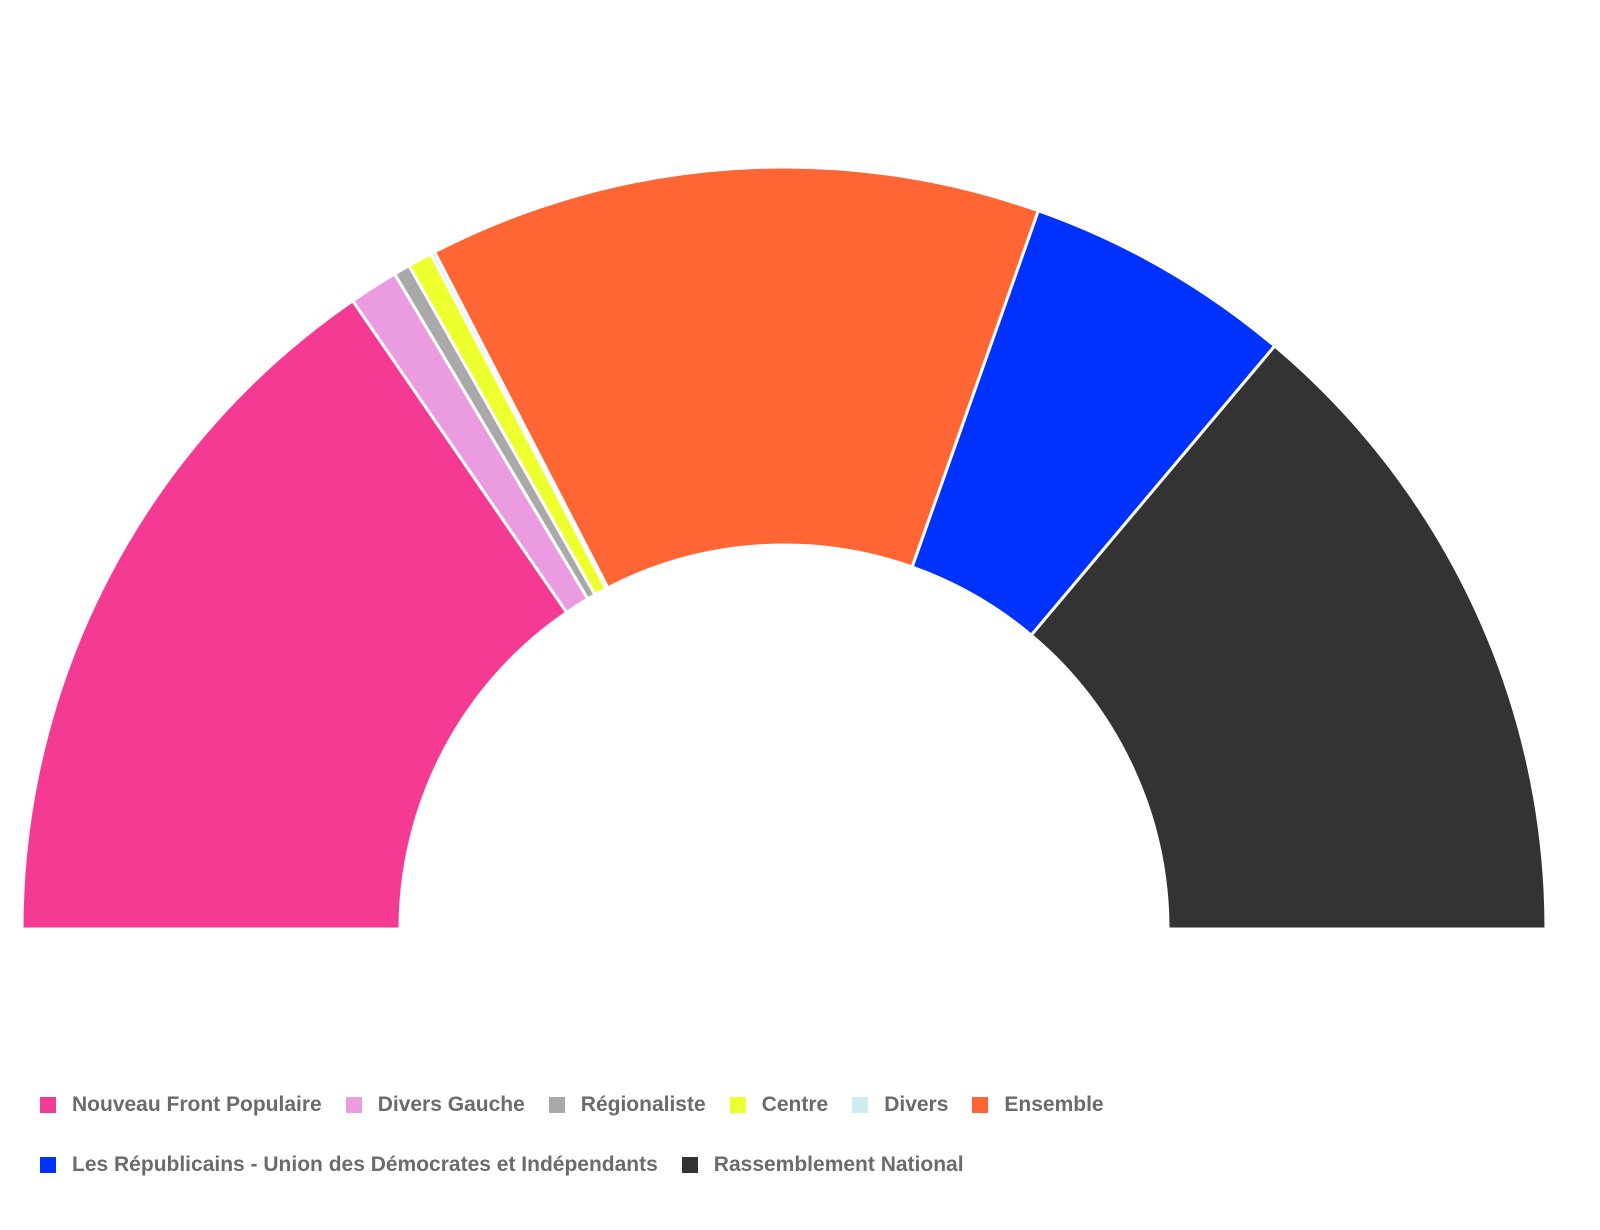 Image resolution: width=1600 pixels, height=1230 pixels. What do you see at coordinates (197, 1104) in the screenshot?
I see `legend-label: Nouveau Front Populaire` at bounding box center [197, 1104].